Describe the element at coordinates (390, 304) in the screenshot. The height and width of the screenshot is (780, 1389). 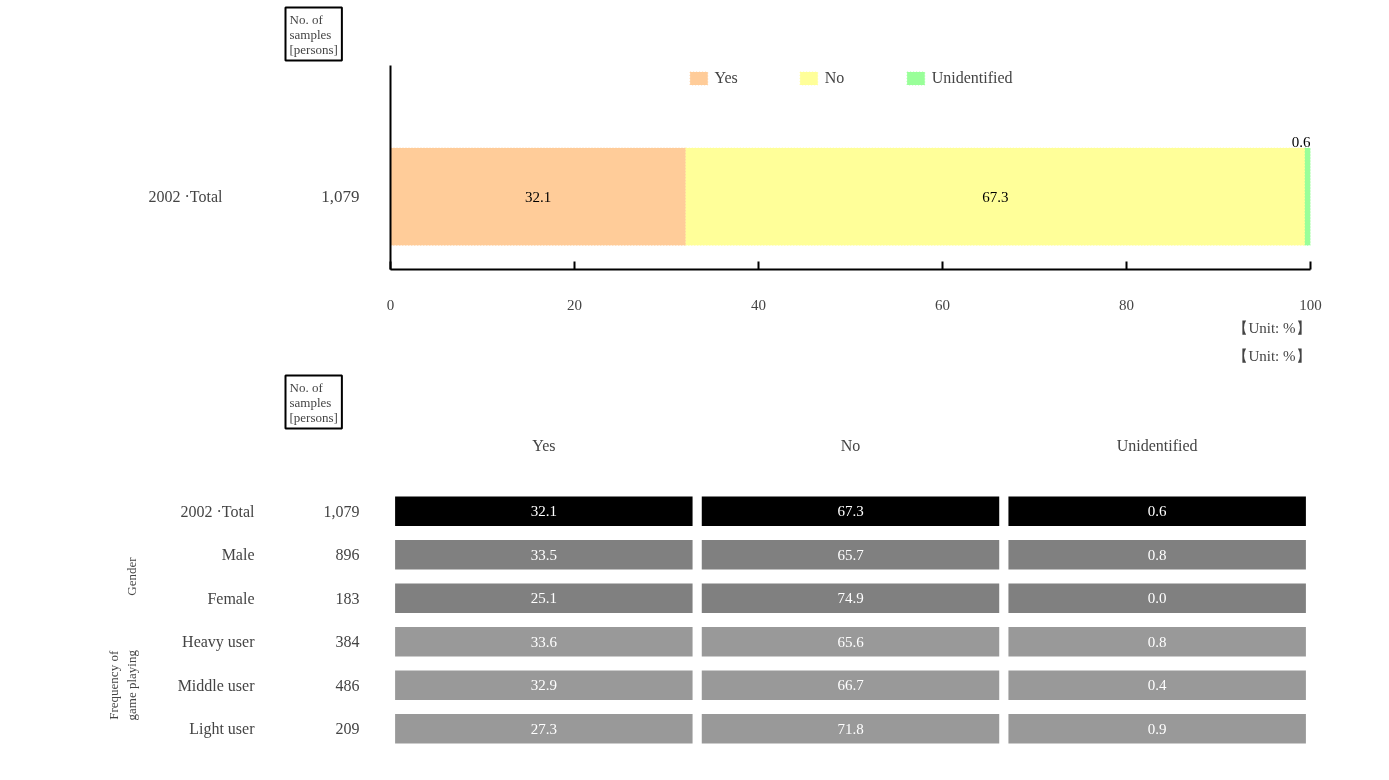
I see `x-tick-label: 0` at that location.